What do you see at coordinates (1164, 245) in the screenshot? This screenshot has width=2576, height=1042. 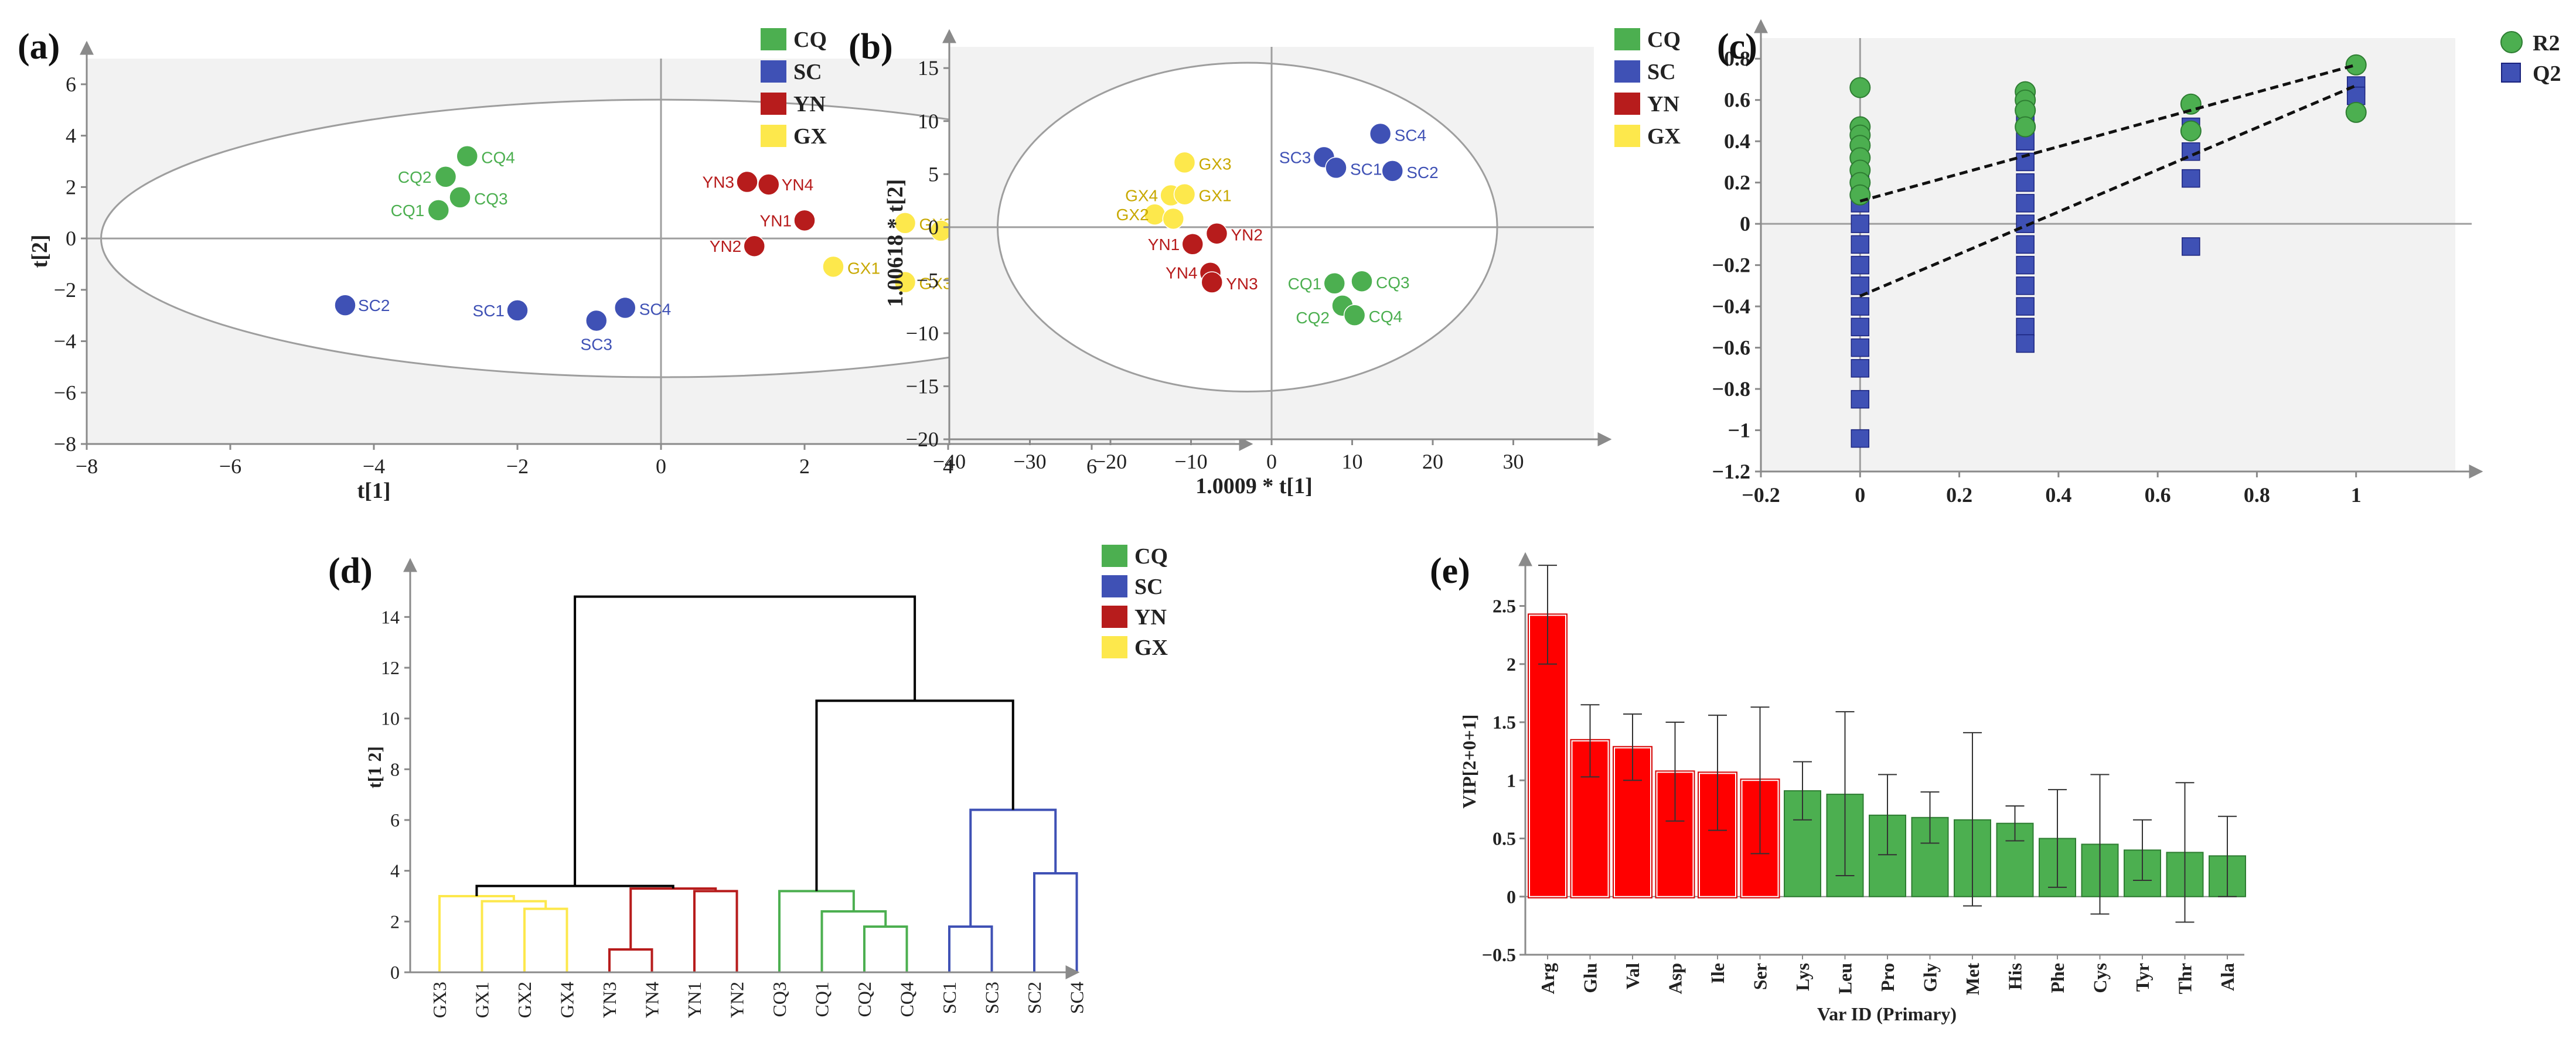 I see `point-label-yn1: YN1` at bounding box center [1164, 245].